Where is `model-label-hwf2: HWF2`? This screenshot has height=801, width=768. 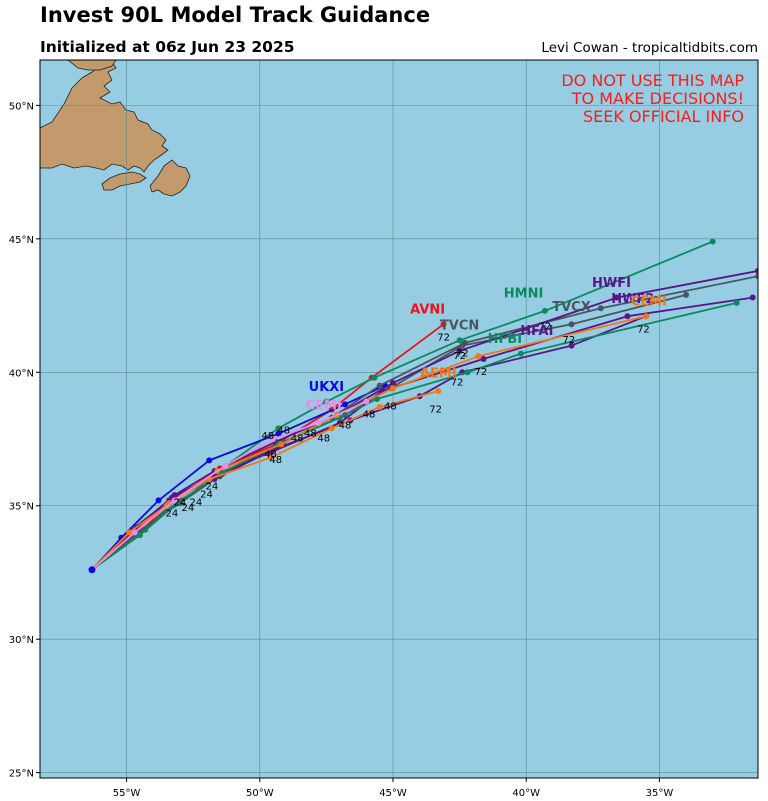
model-label-hwf2: HWF2 is located at coordinates (632, 299).